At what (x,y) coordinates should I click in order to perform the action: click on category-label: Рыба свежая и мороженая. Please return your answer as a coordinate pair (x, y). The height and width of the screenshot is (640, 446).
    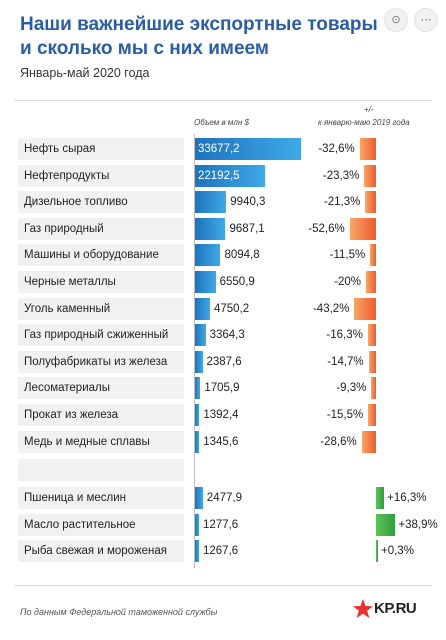
    Looking at the image, I should click on (96, 551).